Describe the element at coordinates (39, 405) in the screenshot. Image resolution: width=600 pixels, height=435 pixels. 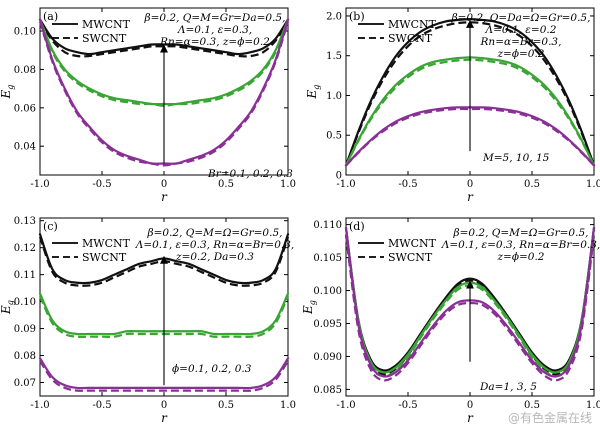
I see `panel-c-xtick-label: -1.0` at that location.